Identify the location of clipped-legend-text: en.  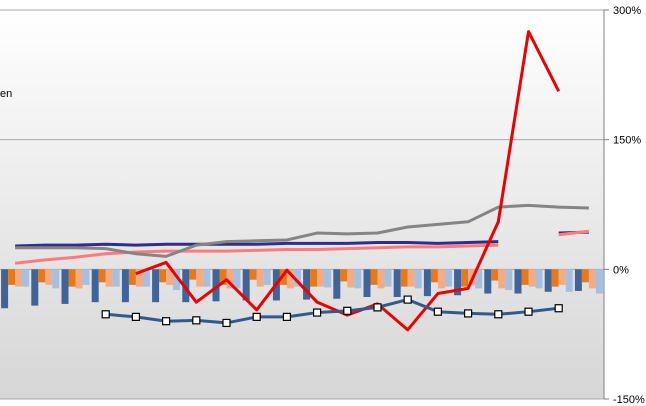
(6, 94).